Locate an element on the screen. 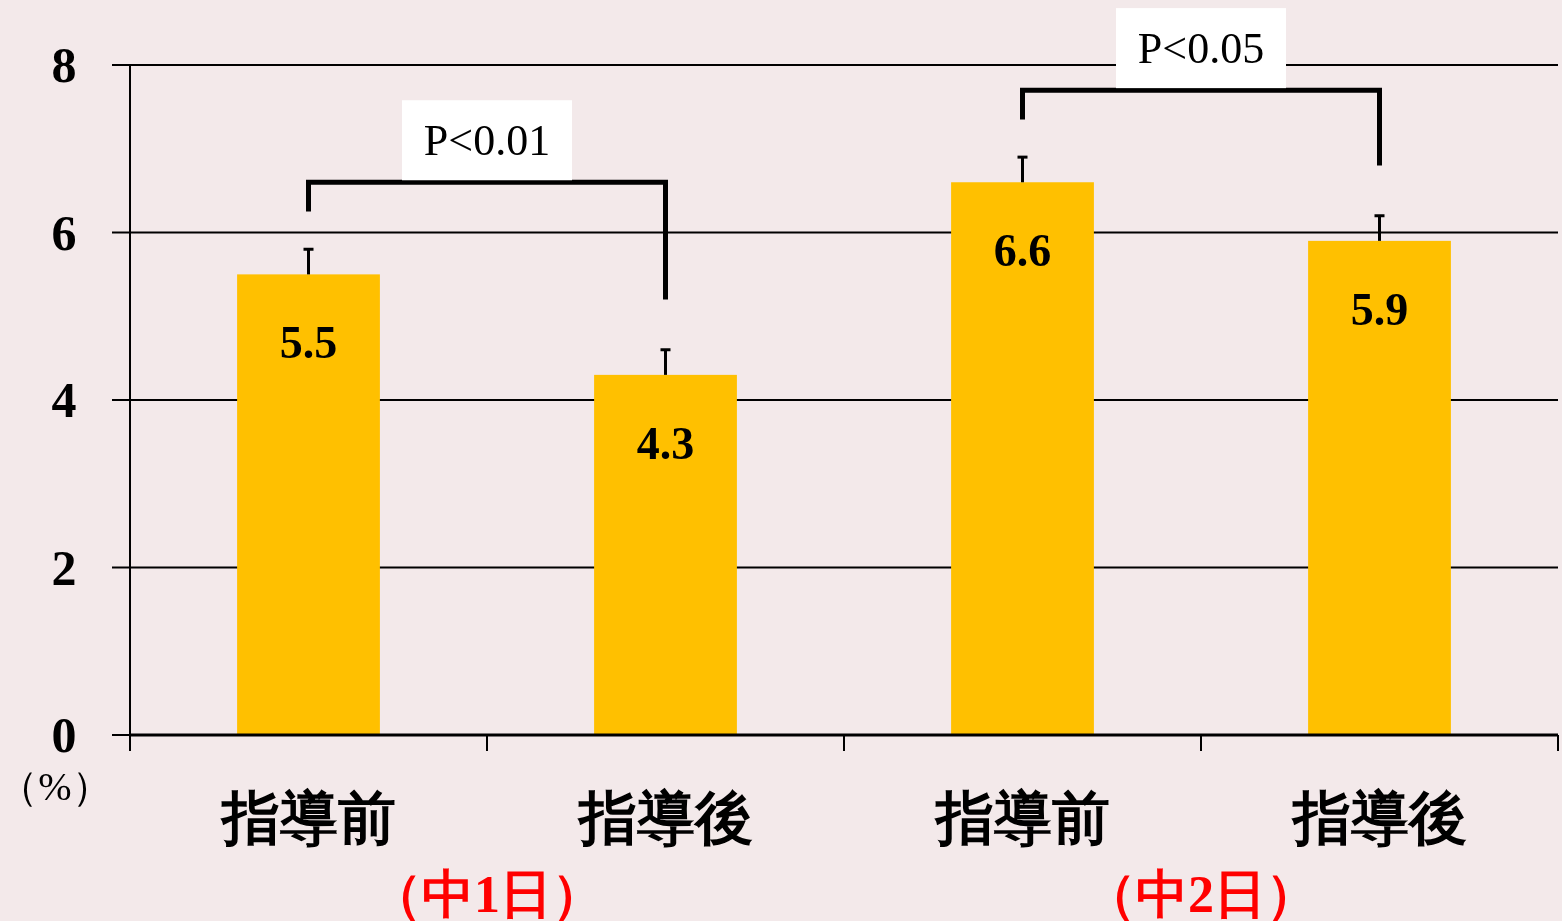  y-tick-label: 6 is located at coordinates (64, 232).